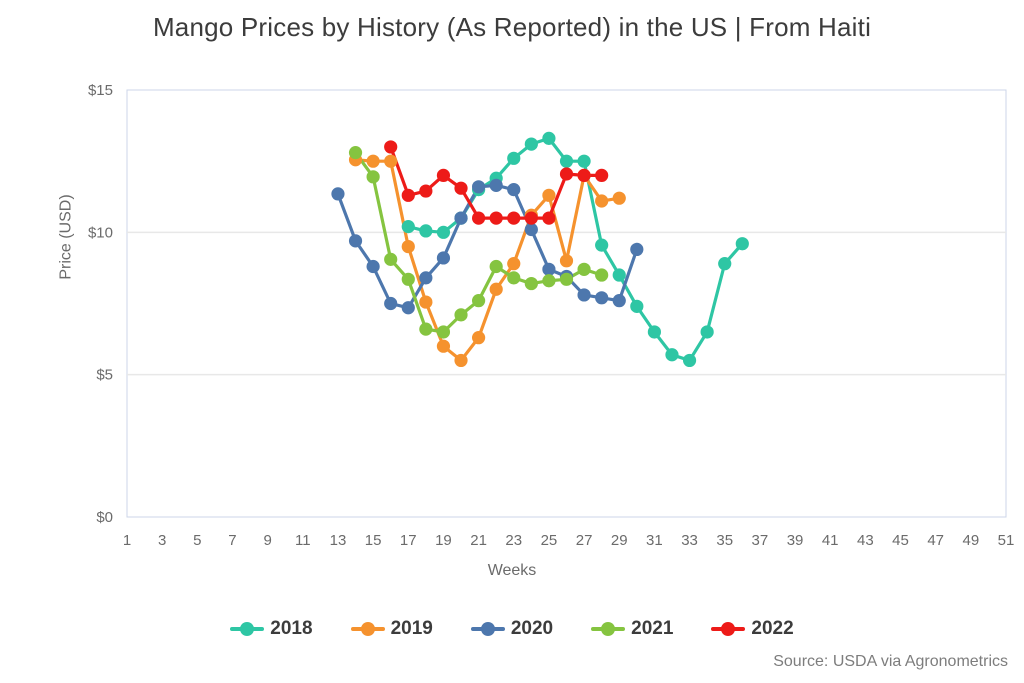 The image size is (1024, 683). Describe the element at coordinates (100, 232) in the screenshot. I see `y-tick-label: $10` at that location.